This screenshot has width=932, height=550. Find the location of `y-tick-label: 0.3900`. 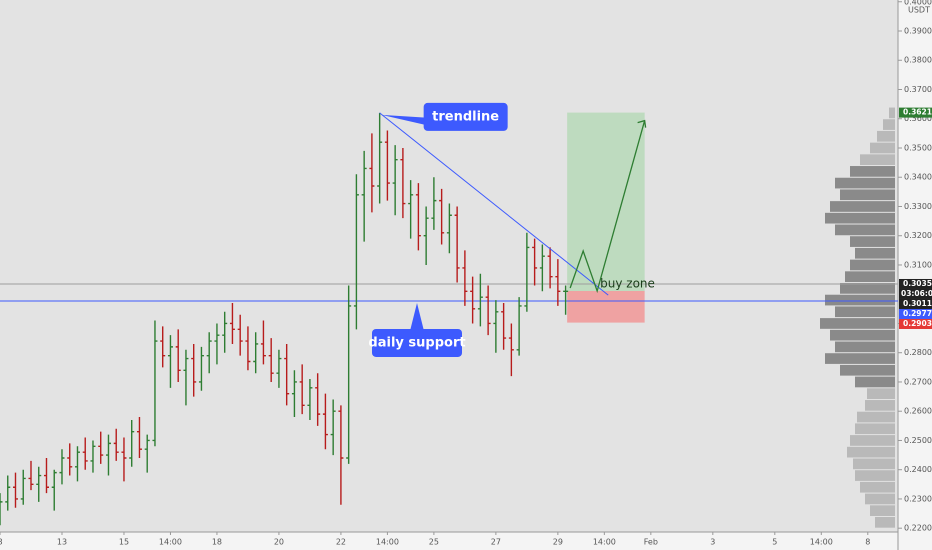

y-tick-label: 0.3900 is located at coordinates (918, 31).